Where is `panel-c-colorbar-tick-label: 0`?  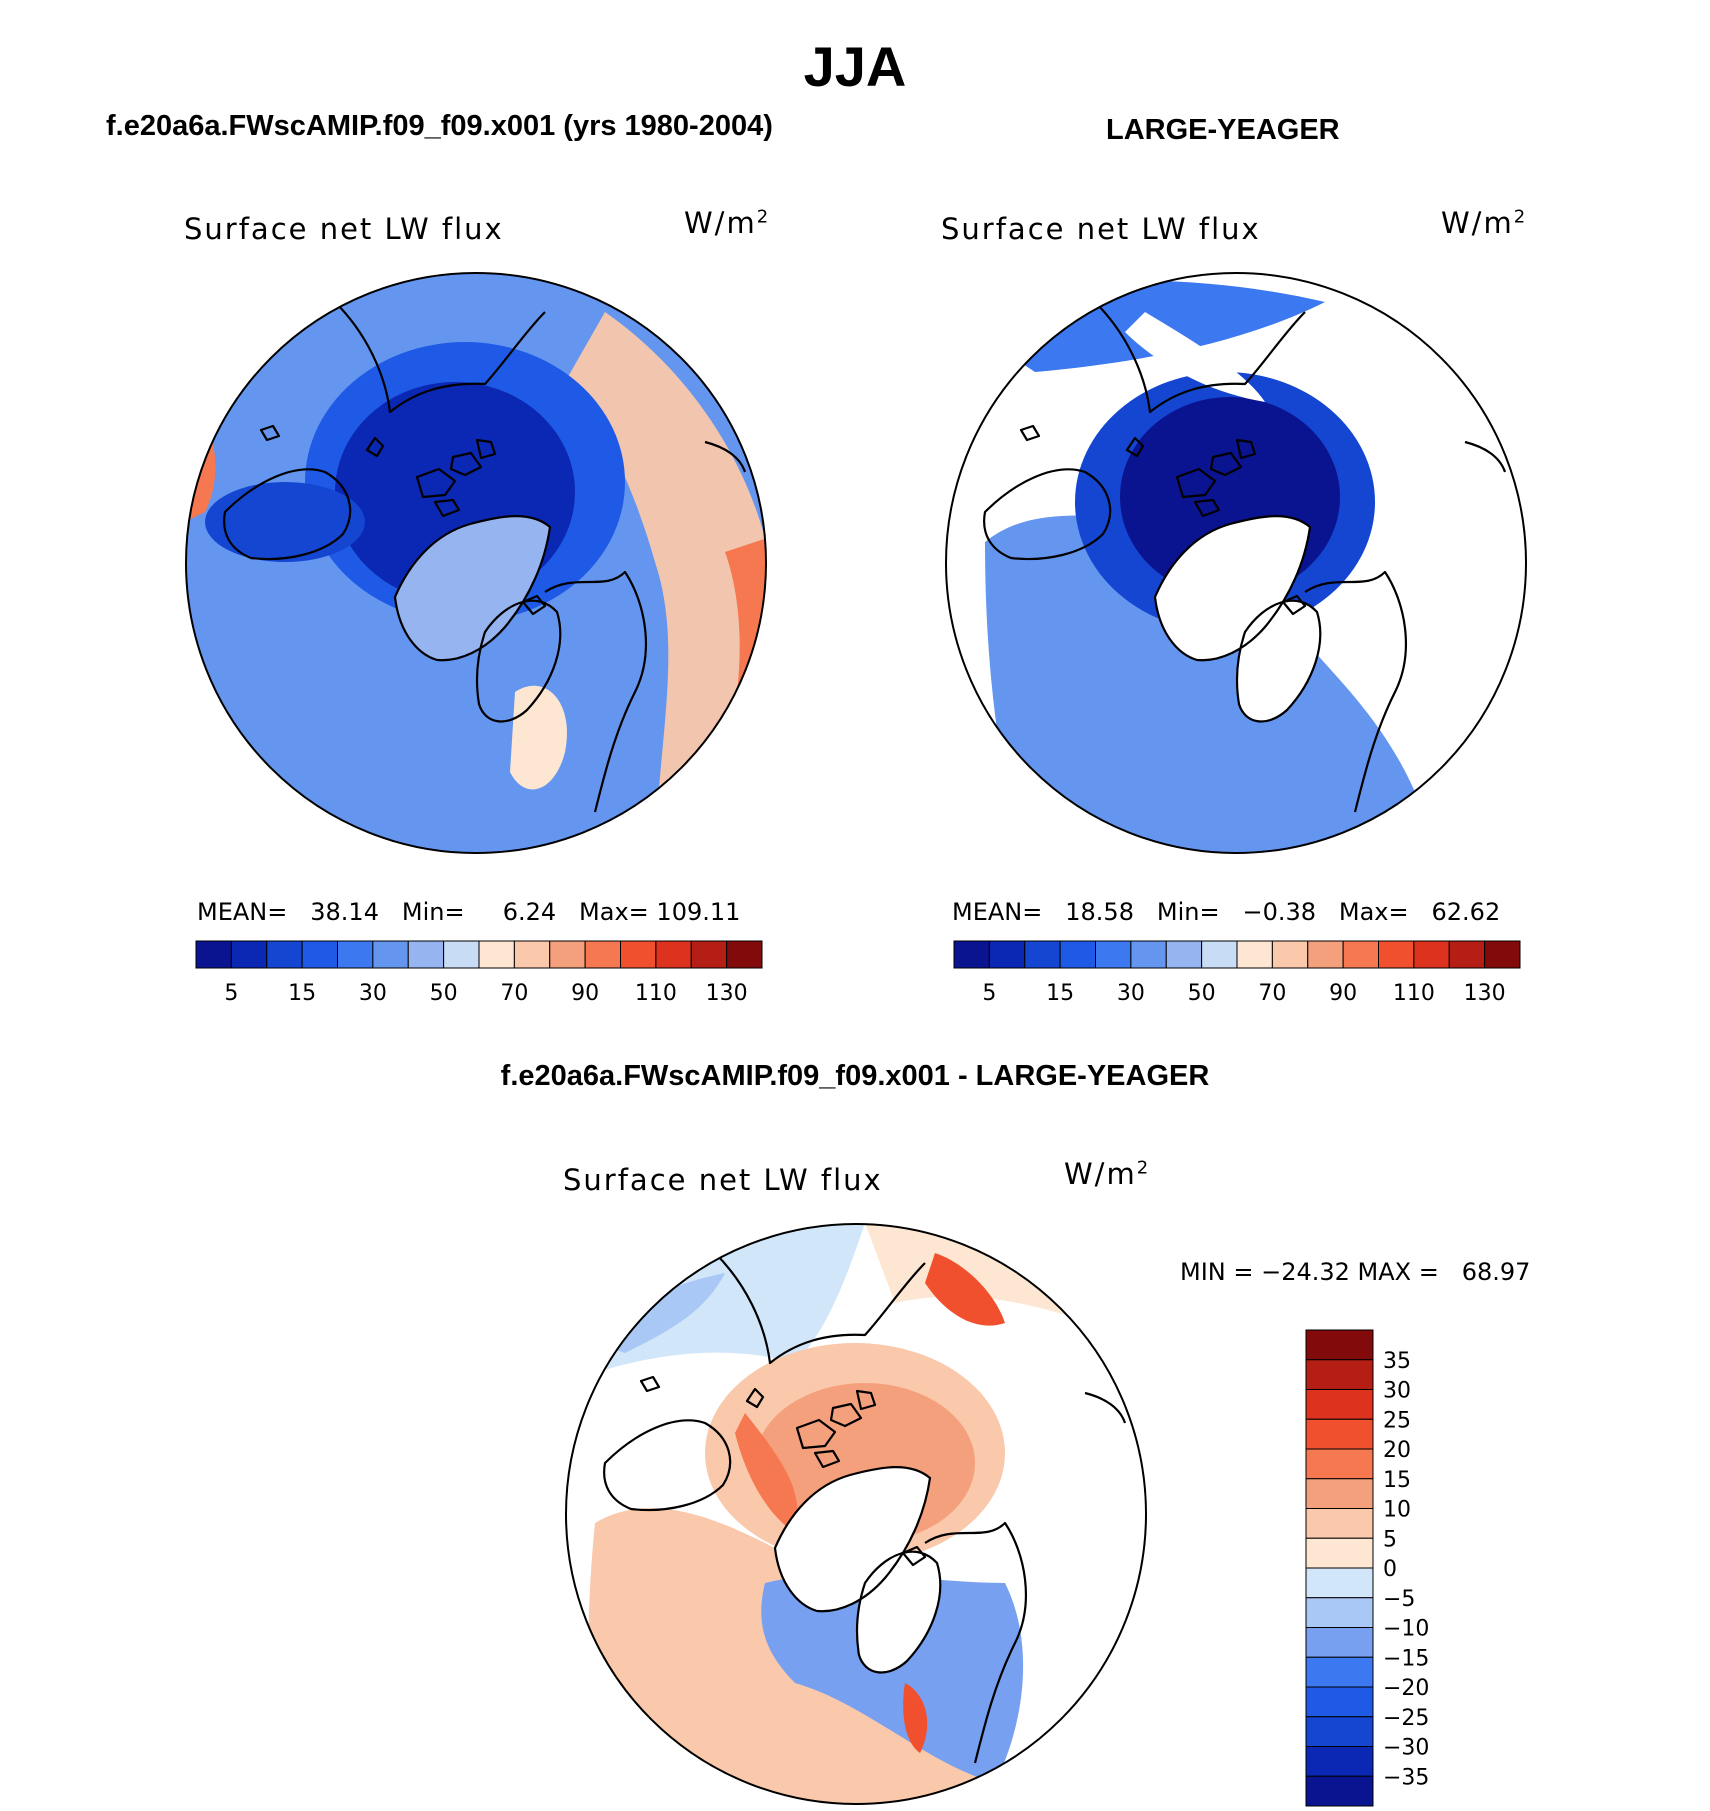 panel-c-colorbar-tick-label: 0 is located at coordinates (1390, 1569).